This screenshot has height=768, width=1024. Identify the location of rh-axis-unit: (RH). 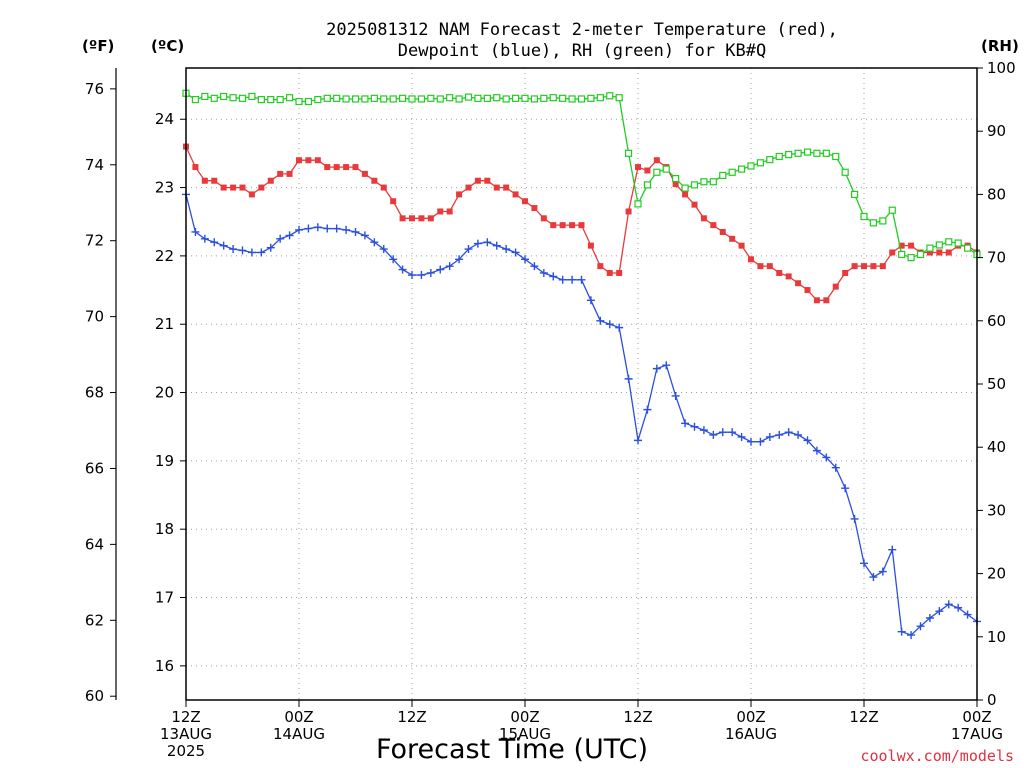
(1000, 46).